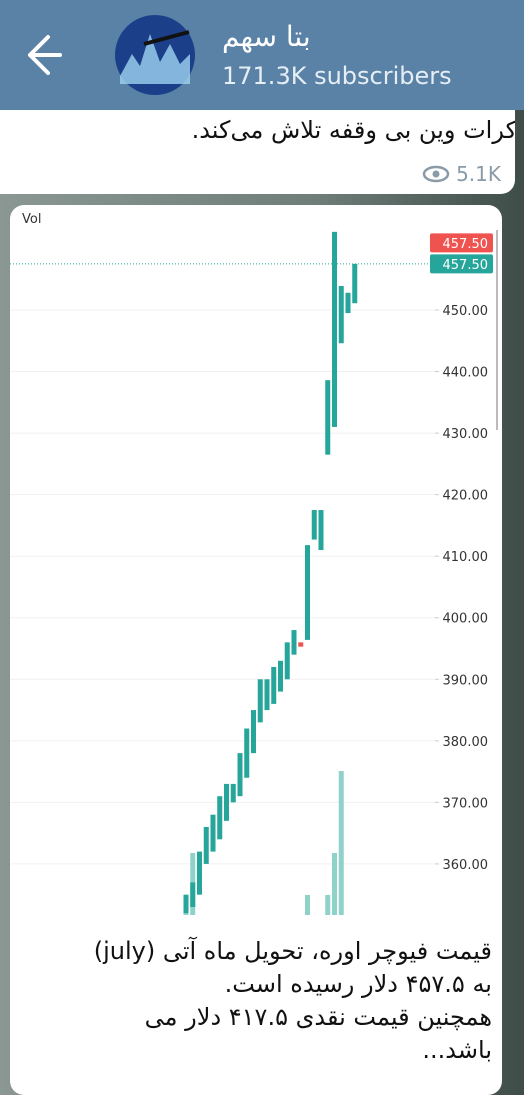 This screenshot has width=524, height=1095. I want to click on view-count: 5.1K, so click(461, 174).